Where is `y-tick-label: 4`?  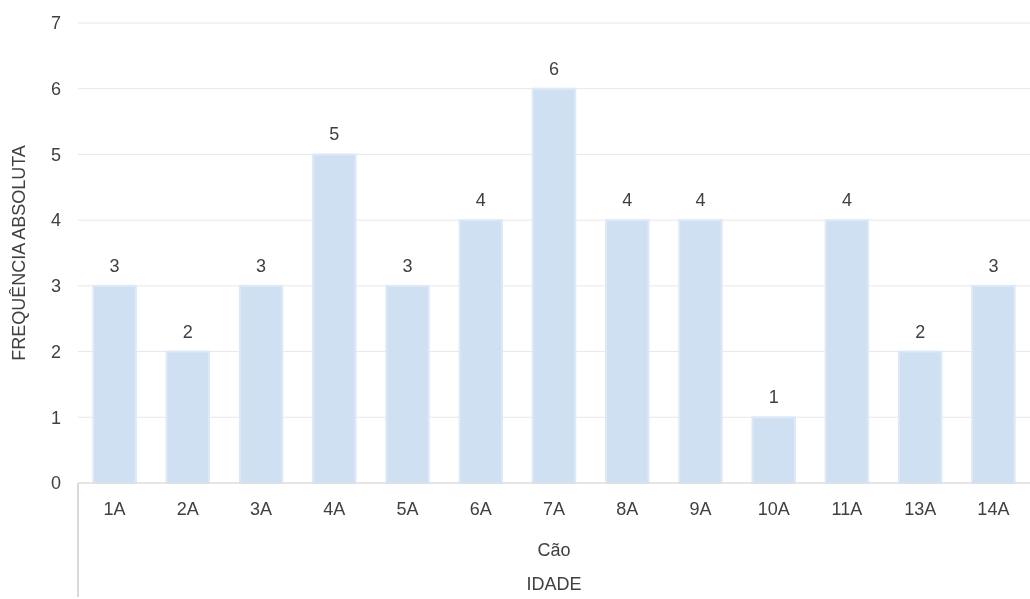 y-tick-label: 4 is located at coordinates (55, 220).